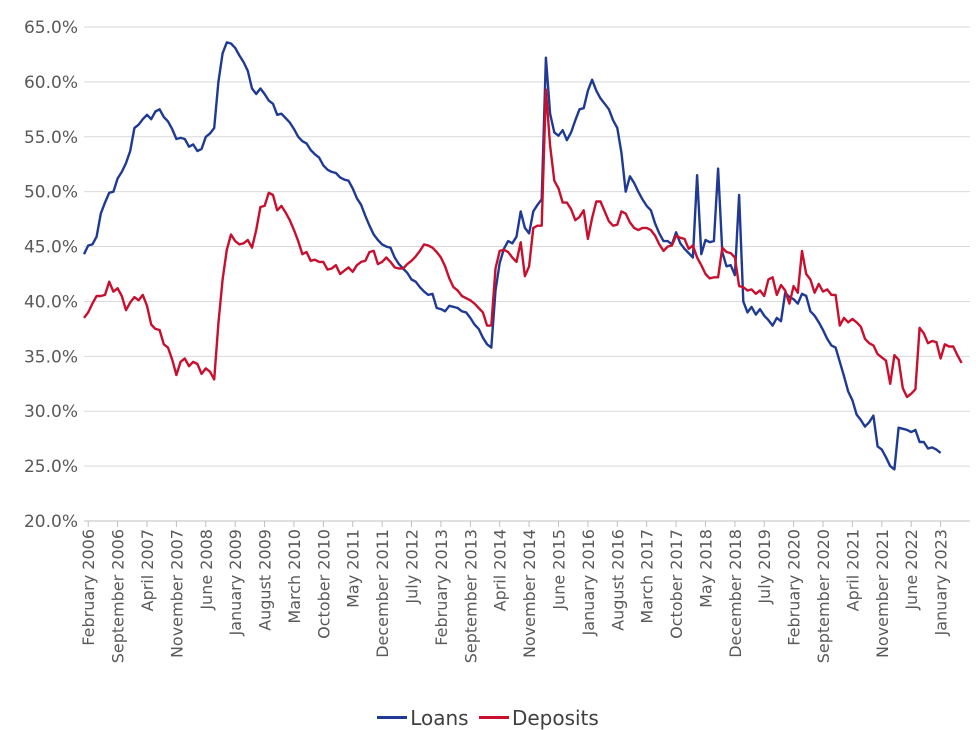 This screenshot has width=976, height=730. I want to click on y-tick-label: 20.0%, so click(51, 522).